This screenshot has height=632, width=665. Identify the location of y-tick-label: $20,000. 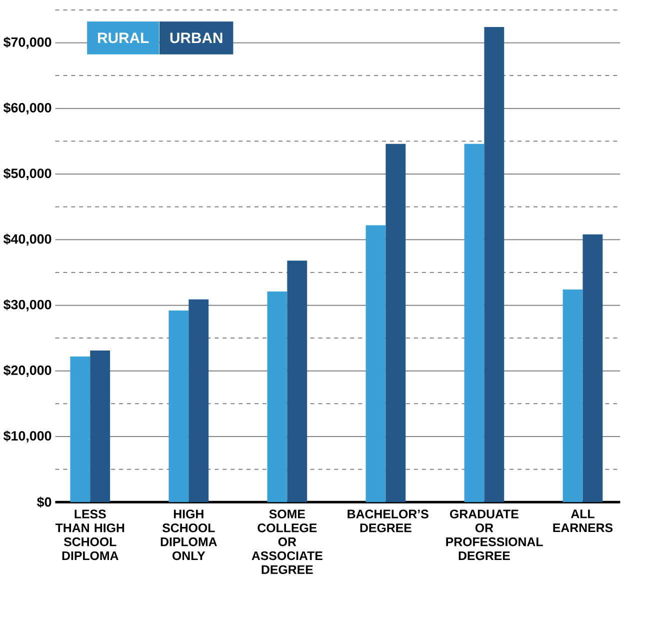
(27, 371).